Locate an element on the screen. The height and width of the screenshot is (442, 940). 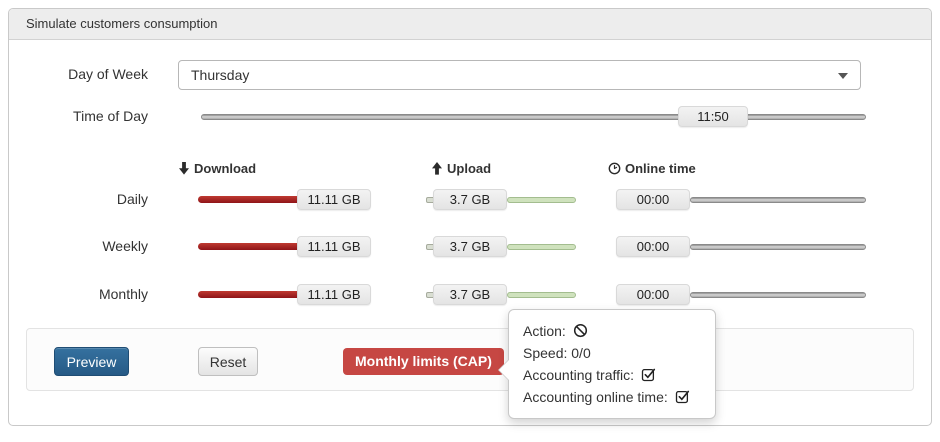
arrow-up-icon is located at coordinates (437, 168).